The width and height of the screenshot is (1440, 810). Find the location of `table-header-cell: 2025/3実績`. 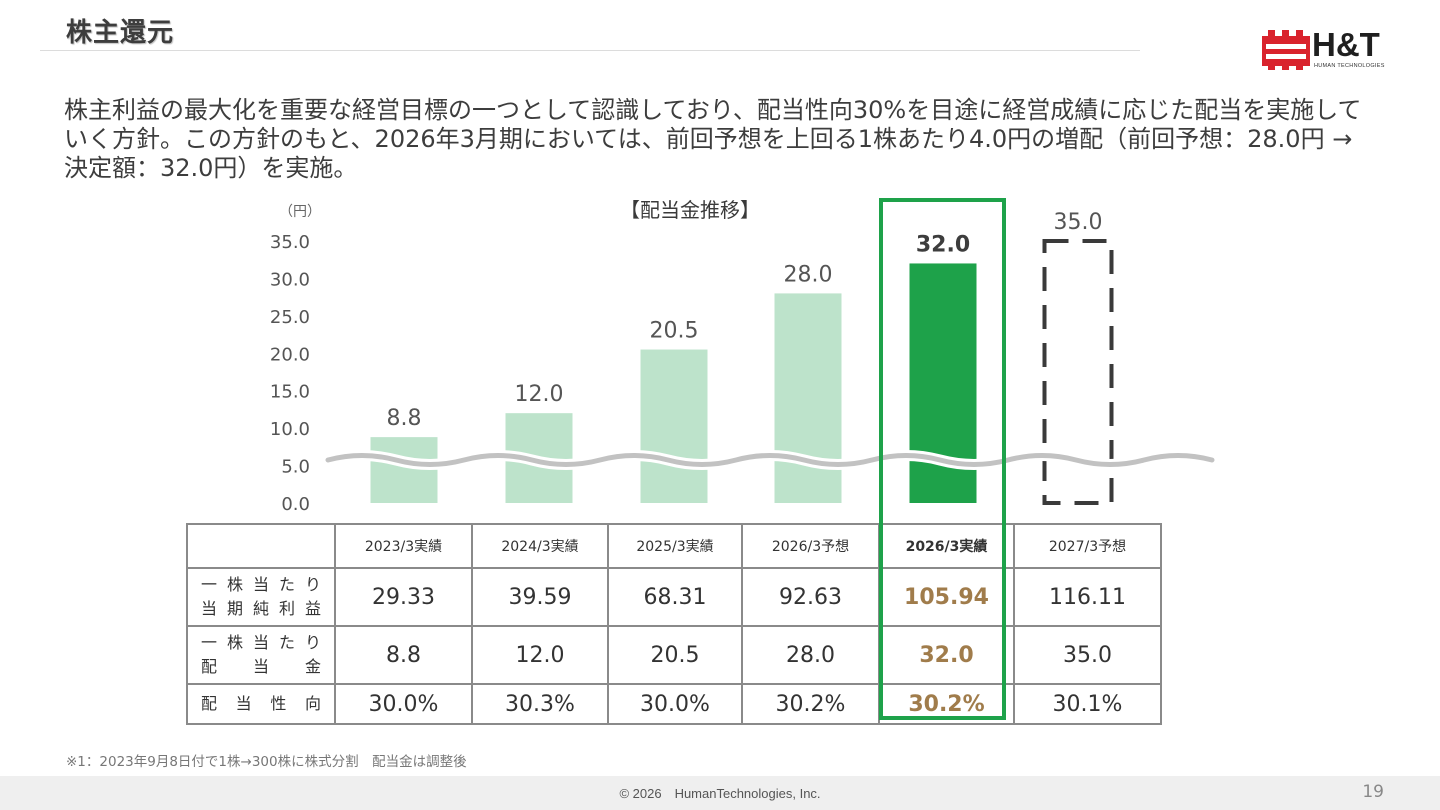

table-header-cell: 2025/3実績 is located at coordinates (675, 546).